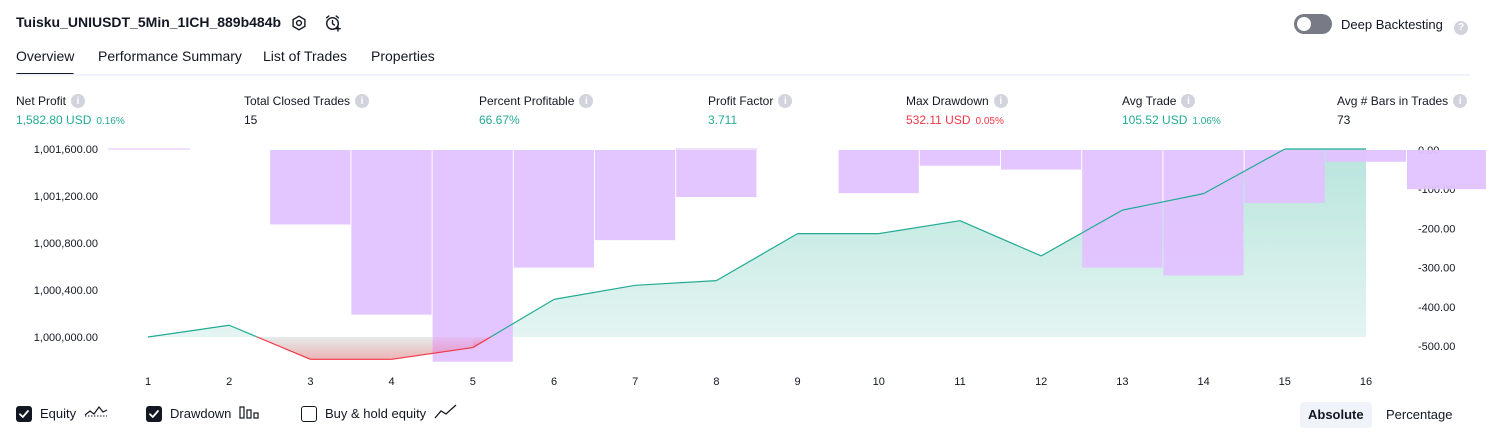 This screenshot has width=1486, height=438. I want to click on left-tick-label: 1,000,000.00, so click(66, 338).